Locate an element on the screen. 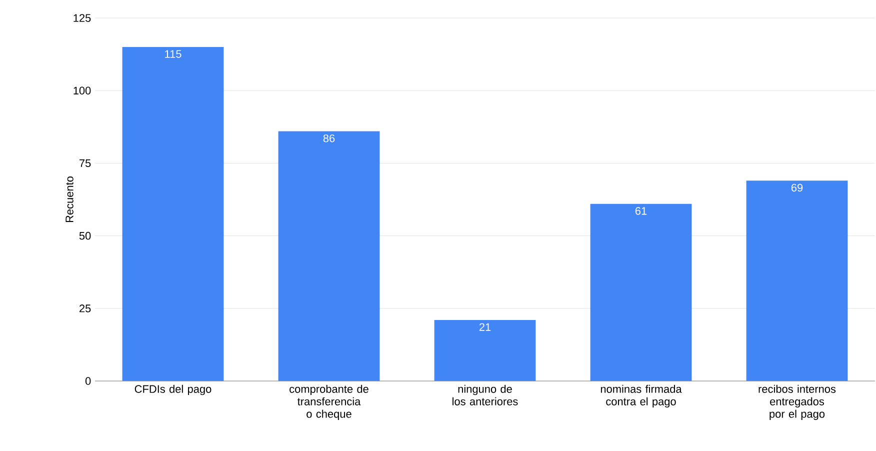 The image size is (876, 451). x-tick-label: CFDIs del pago is located at coordinates (173, 390).